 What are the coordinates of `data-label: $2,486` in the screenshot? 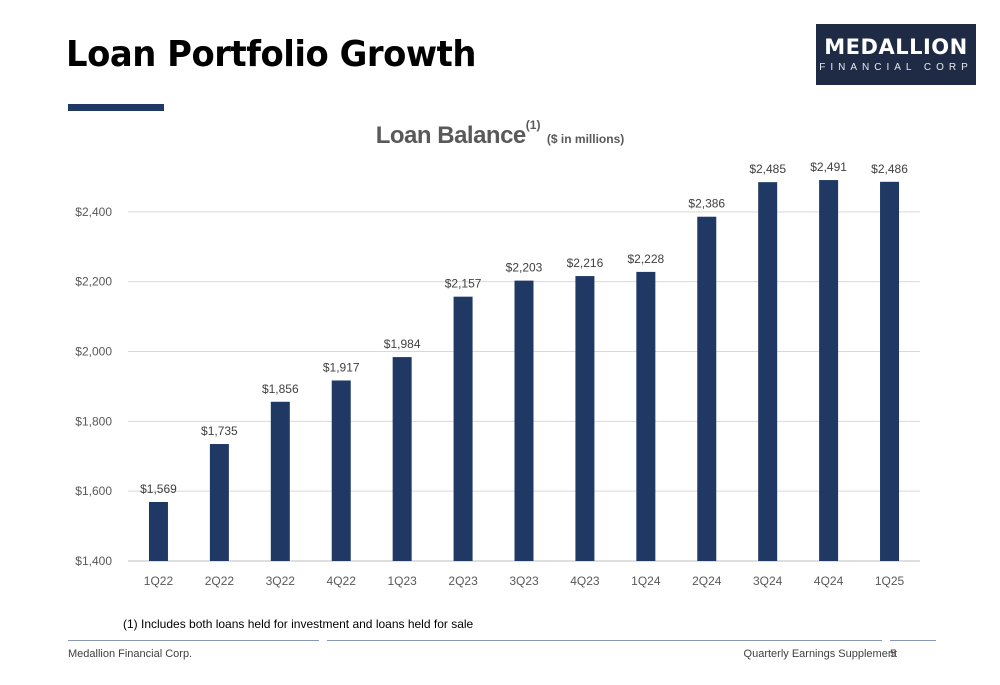 It's located at (889, 169).